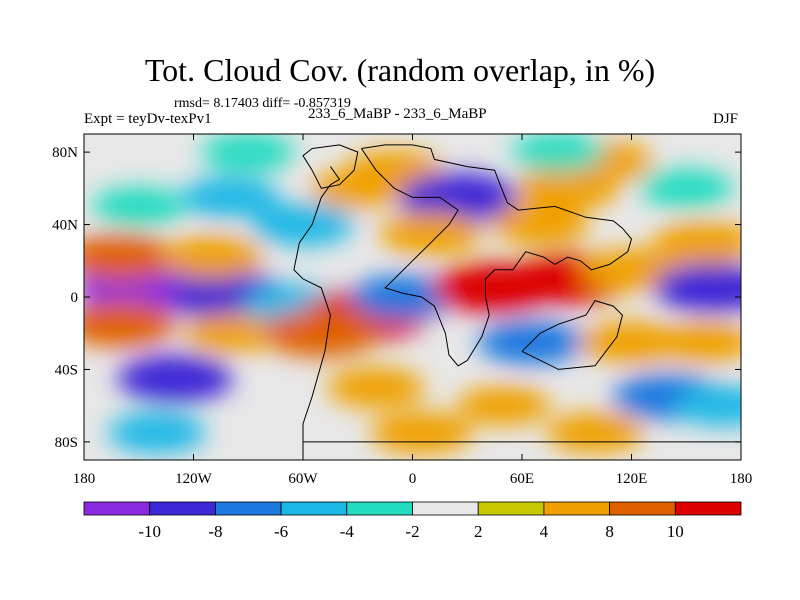 This screenshot has height=600, width=800. Describe the element at coordinates (149, 531) in the screenshot. I see `colorbar-label-0: -10` at that location.